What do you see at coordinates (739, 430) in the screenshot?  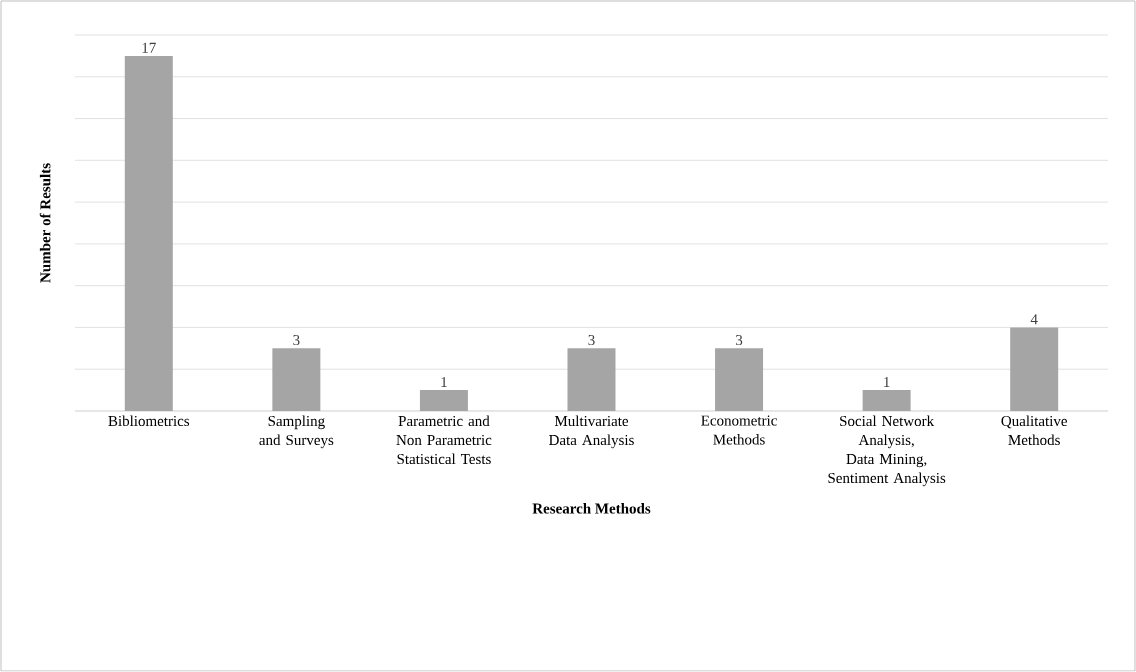 I see `x-tick-label: Econometric Methods` at bounding box center [739, 430].